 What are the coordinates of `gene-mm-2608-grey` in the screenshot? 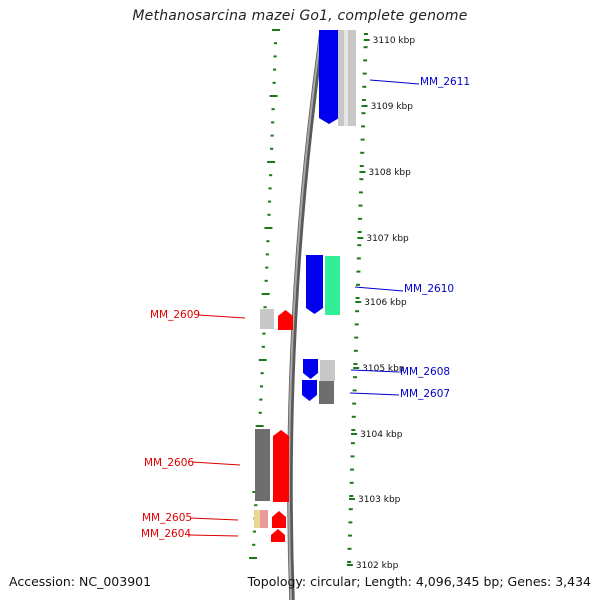 It's located at (327, 370).